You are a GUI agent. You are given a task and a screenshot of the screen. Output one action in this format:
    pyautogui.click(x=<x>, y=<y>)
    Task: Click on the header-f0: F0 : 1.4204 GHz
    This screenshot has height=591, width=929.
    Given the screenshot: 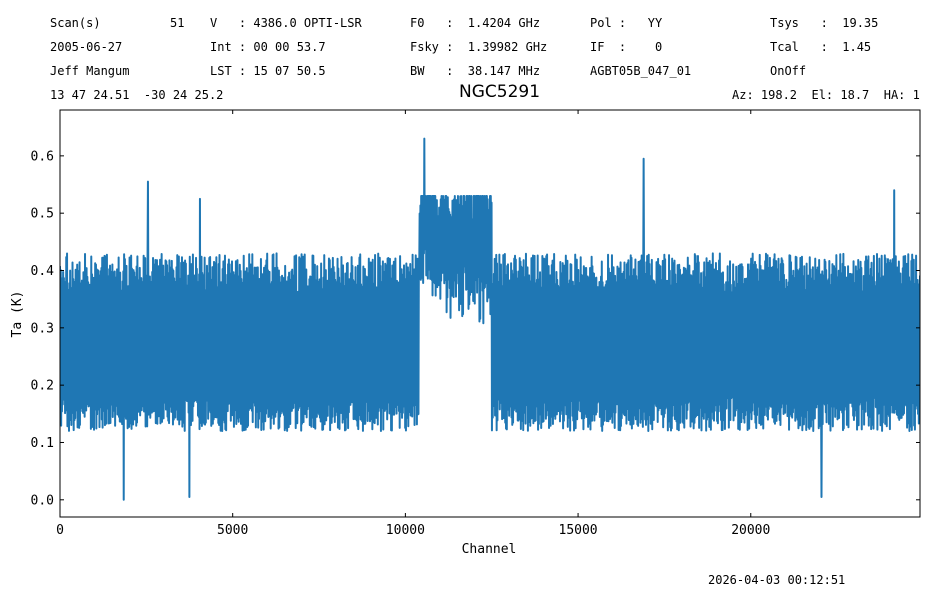 What is the action you would take?
    pyautogui.click(x=475, y=23)
    